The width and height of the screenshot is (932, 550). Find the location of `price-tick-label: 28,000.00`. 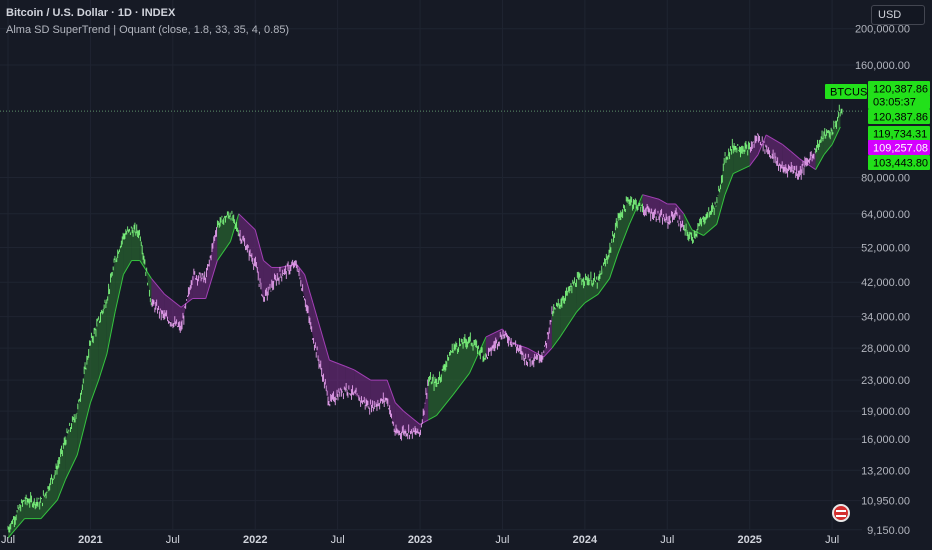

price-tick-label: 28,000.00 is located at coordinates (885, 349).